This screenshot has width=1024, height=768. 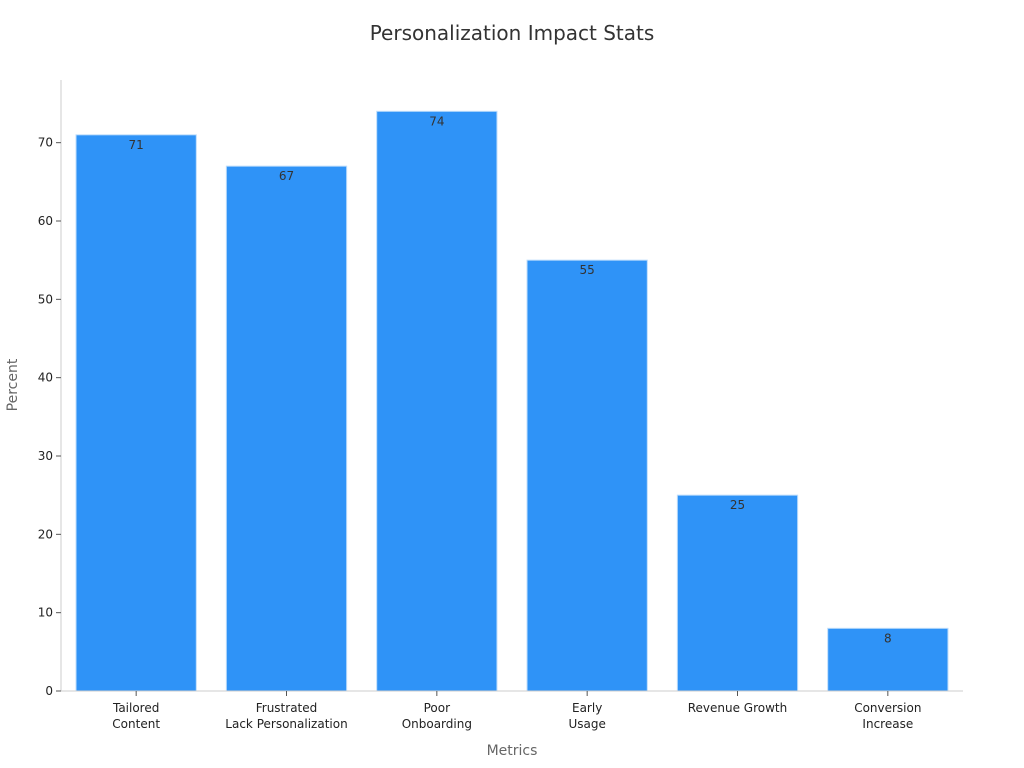 What do you see at coordinates (49, 417) in the screenshot?
I see `y-ticks-group: 0 10 20 30 40 50 60 70` at bounding box center [49, 417].